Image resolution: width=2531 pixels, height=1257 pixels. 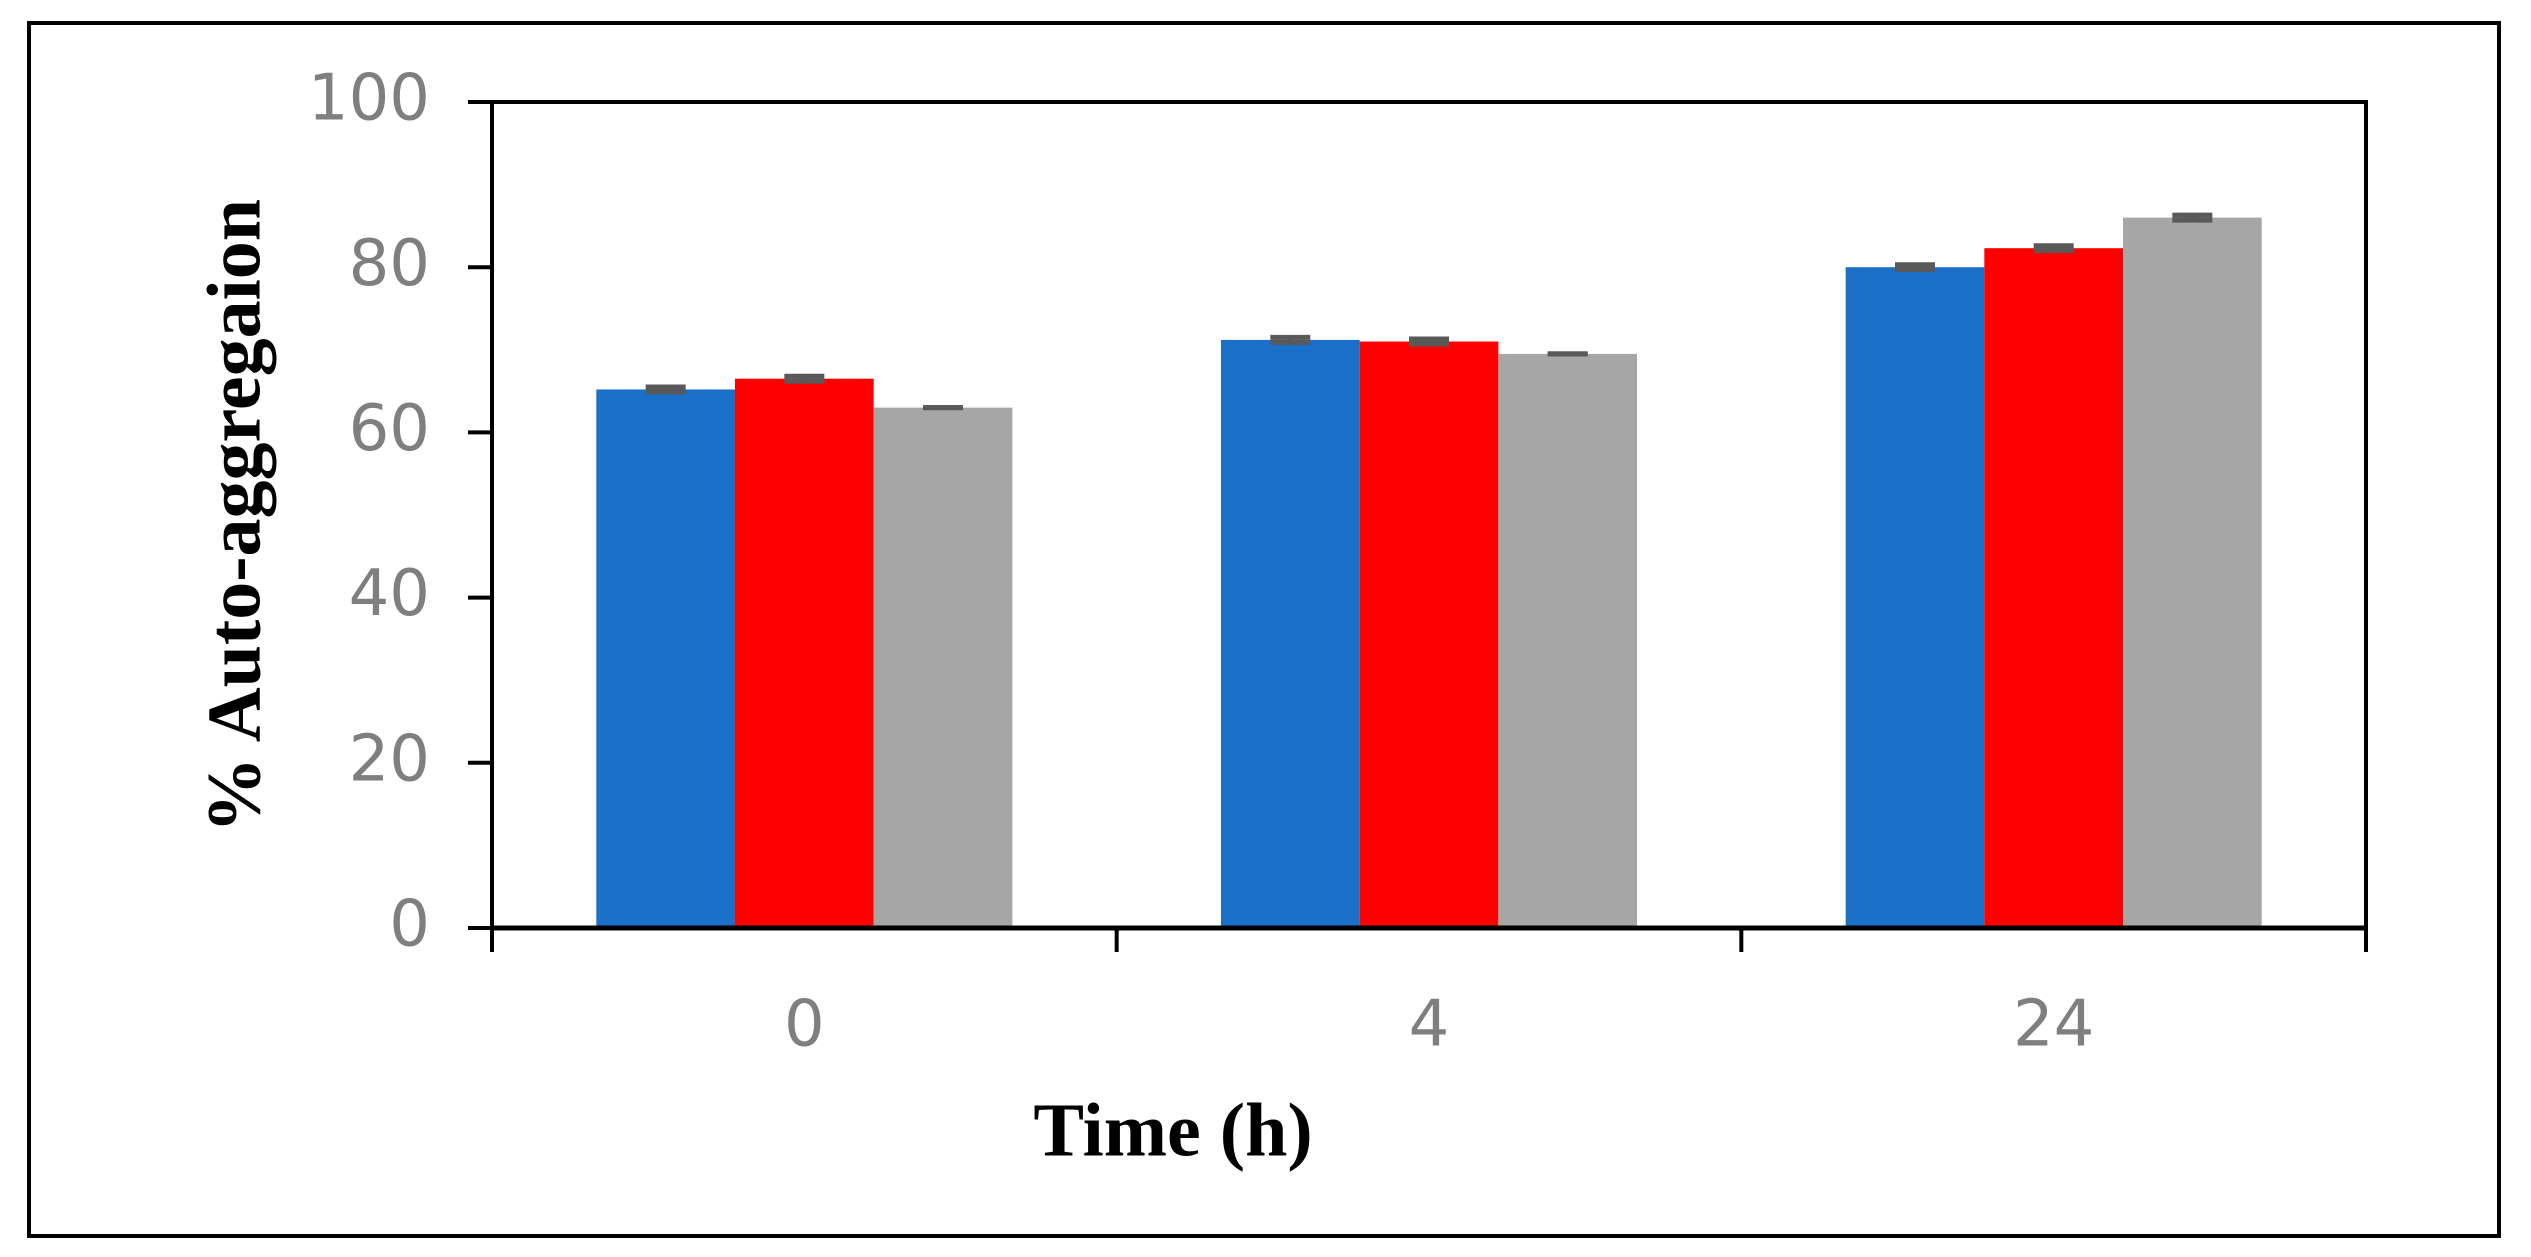 What do you see at coordinates (389, 594) in the screenshot?
I see `y-tick-label: 40` at bounding box center [389, 594].